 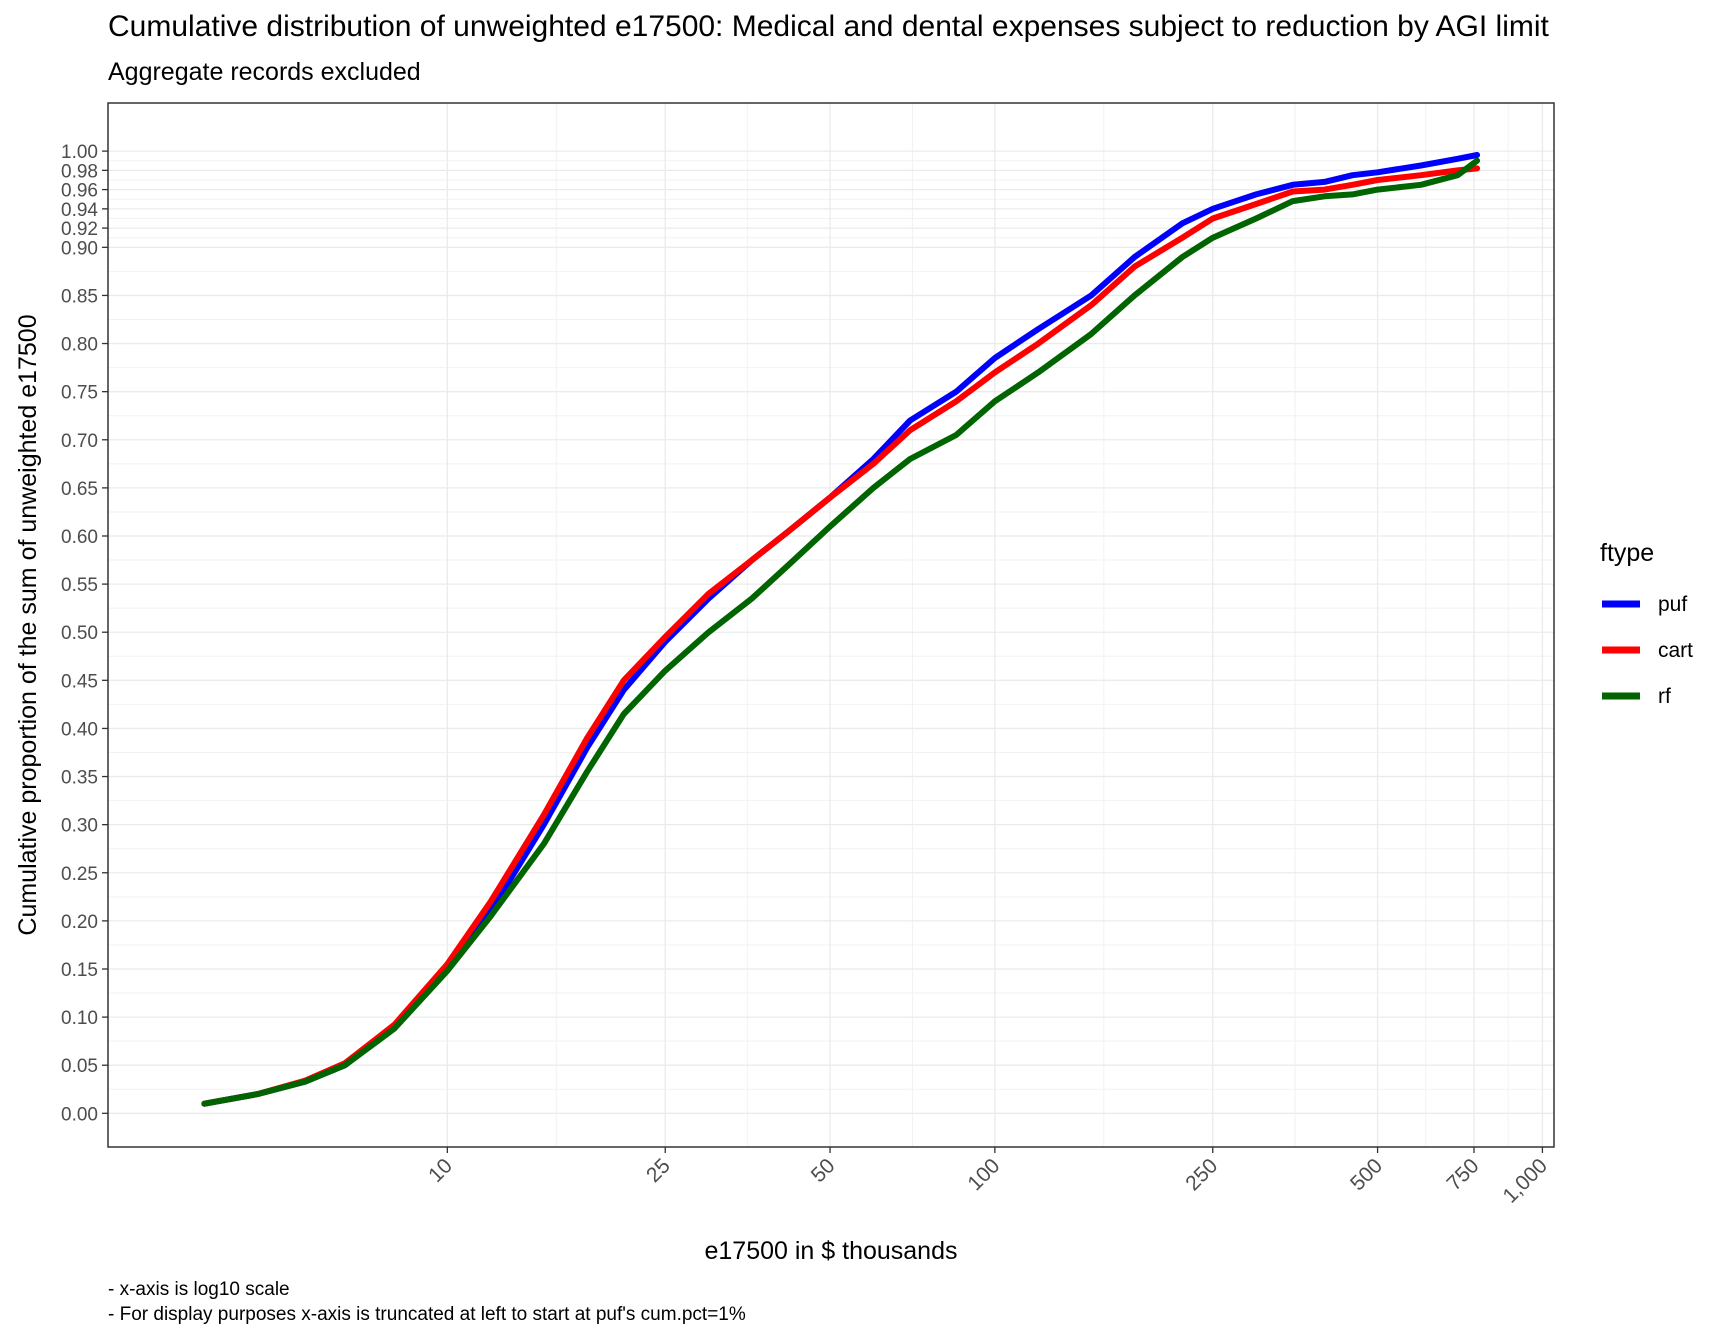 I want to click on y-tick-label: 0.05, so click(x=79, y=1066).